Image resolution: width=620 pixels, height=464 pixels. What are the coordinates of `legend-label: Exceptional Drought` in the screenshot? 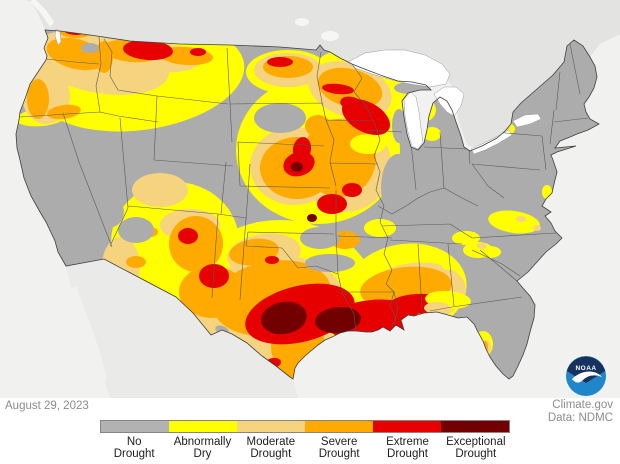 It's located at (476, 448).